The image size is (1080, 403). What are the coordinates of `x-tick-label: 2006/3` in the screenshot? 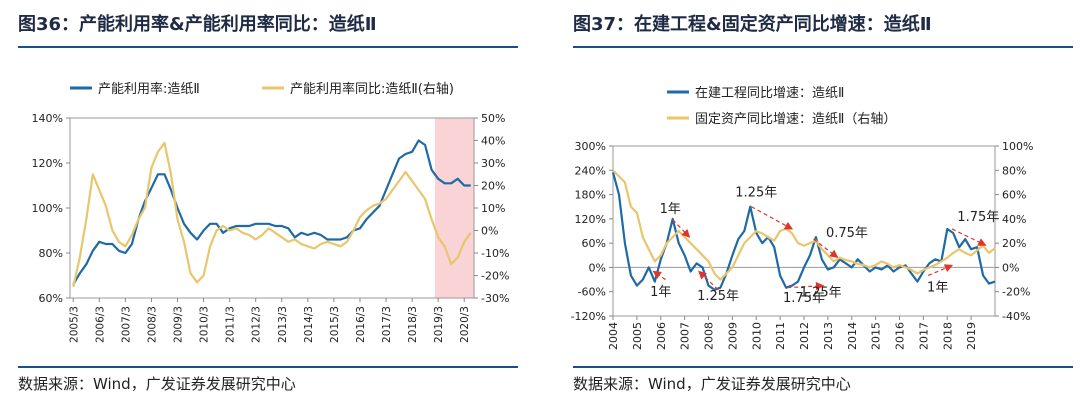 It's located at (100, 324).